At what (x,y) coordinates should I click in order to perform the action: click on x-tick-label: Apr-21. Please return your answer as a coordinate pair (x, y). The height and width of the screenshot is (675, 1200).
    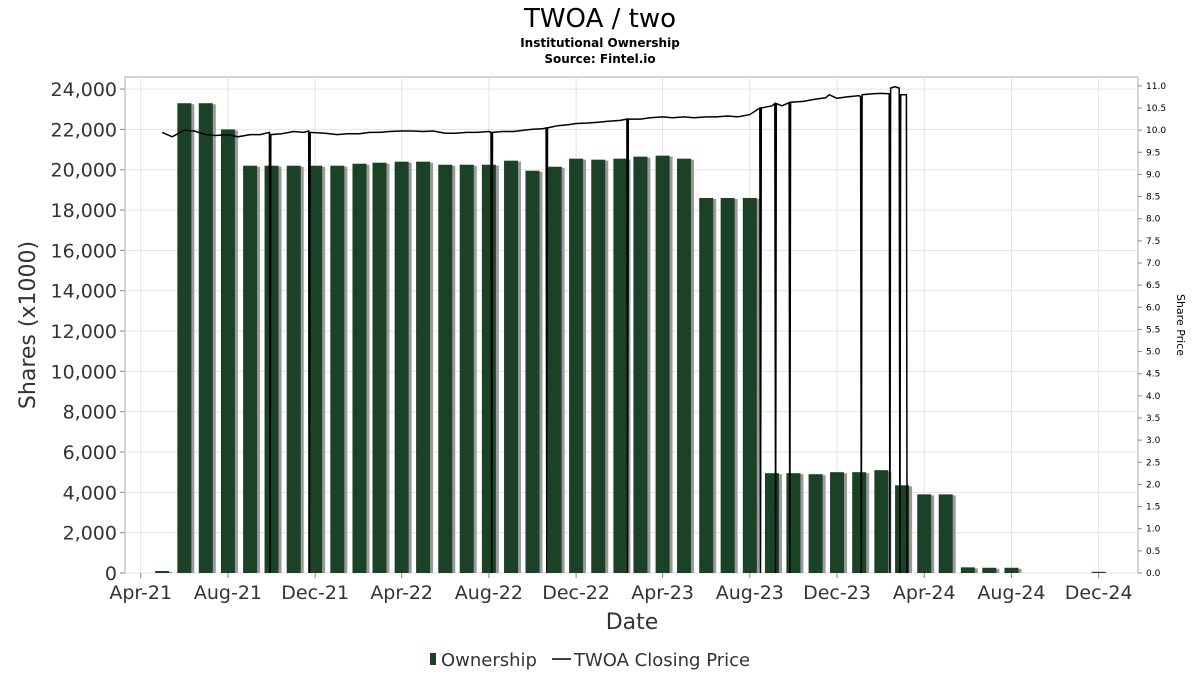
    Looking at the image, I should click on (140, 593).